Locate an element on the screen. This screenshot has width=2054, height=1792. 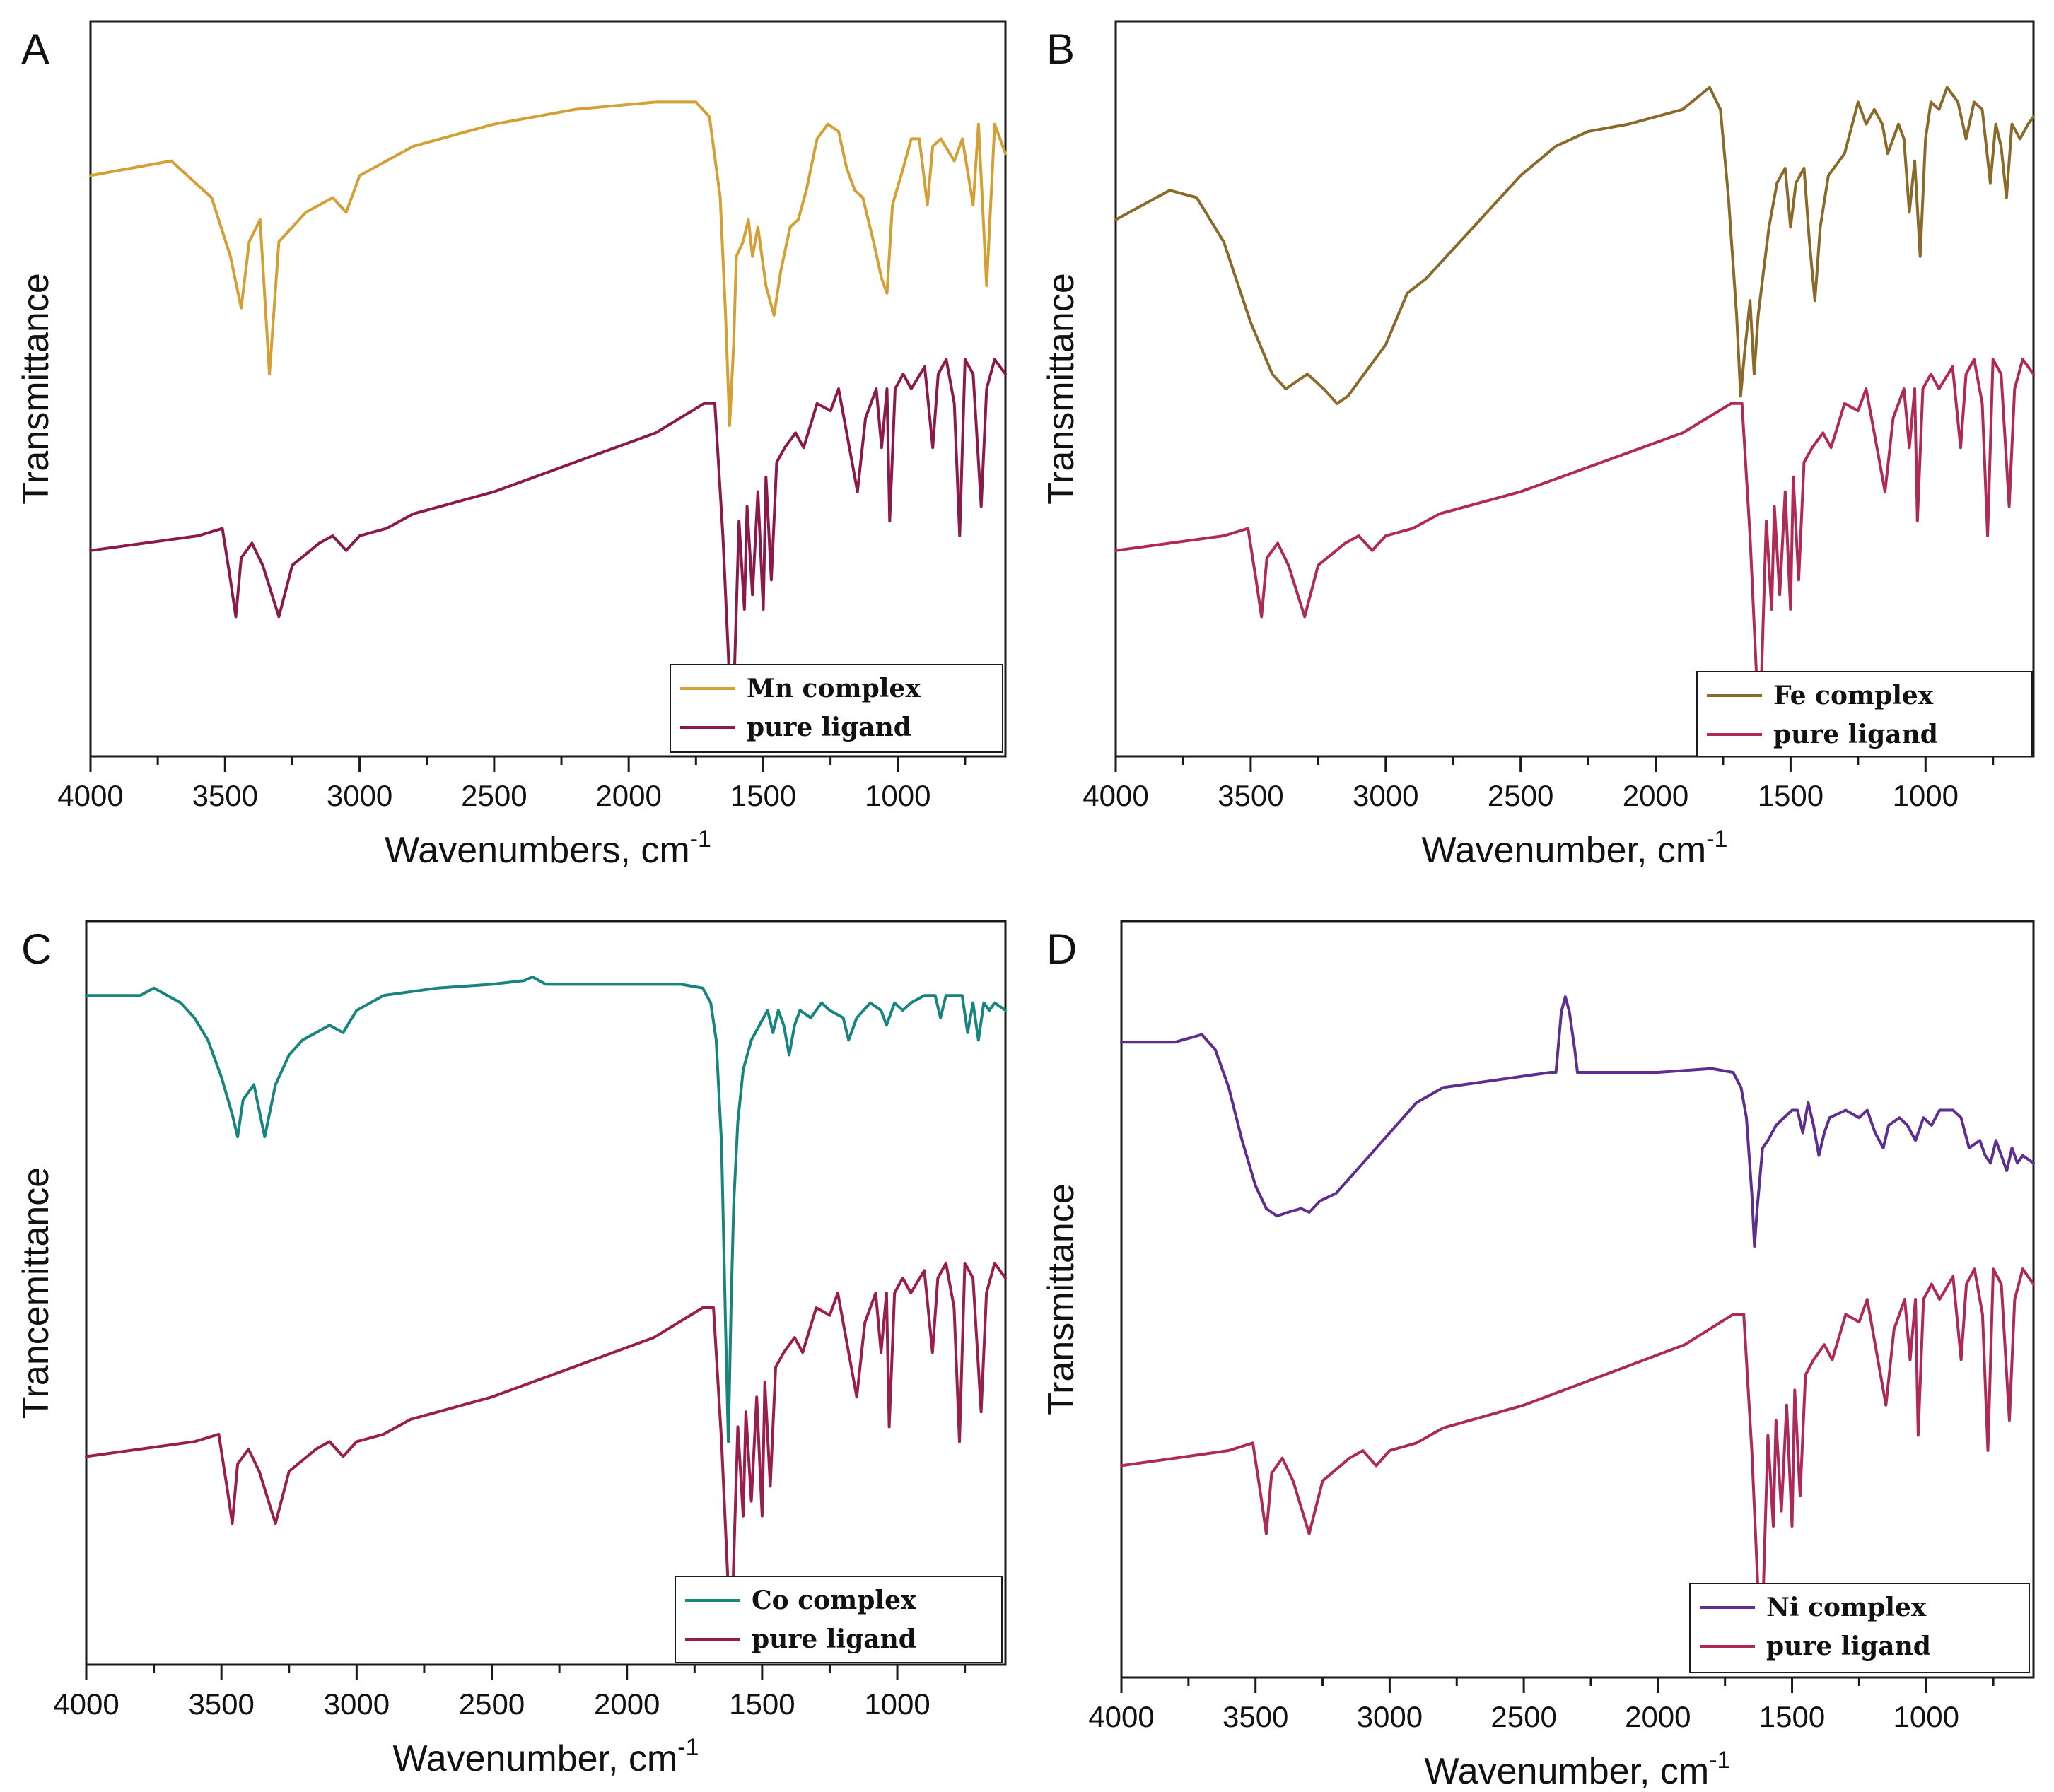
legend-entry-label: Fe complex is located at coordinates (1853, 695).